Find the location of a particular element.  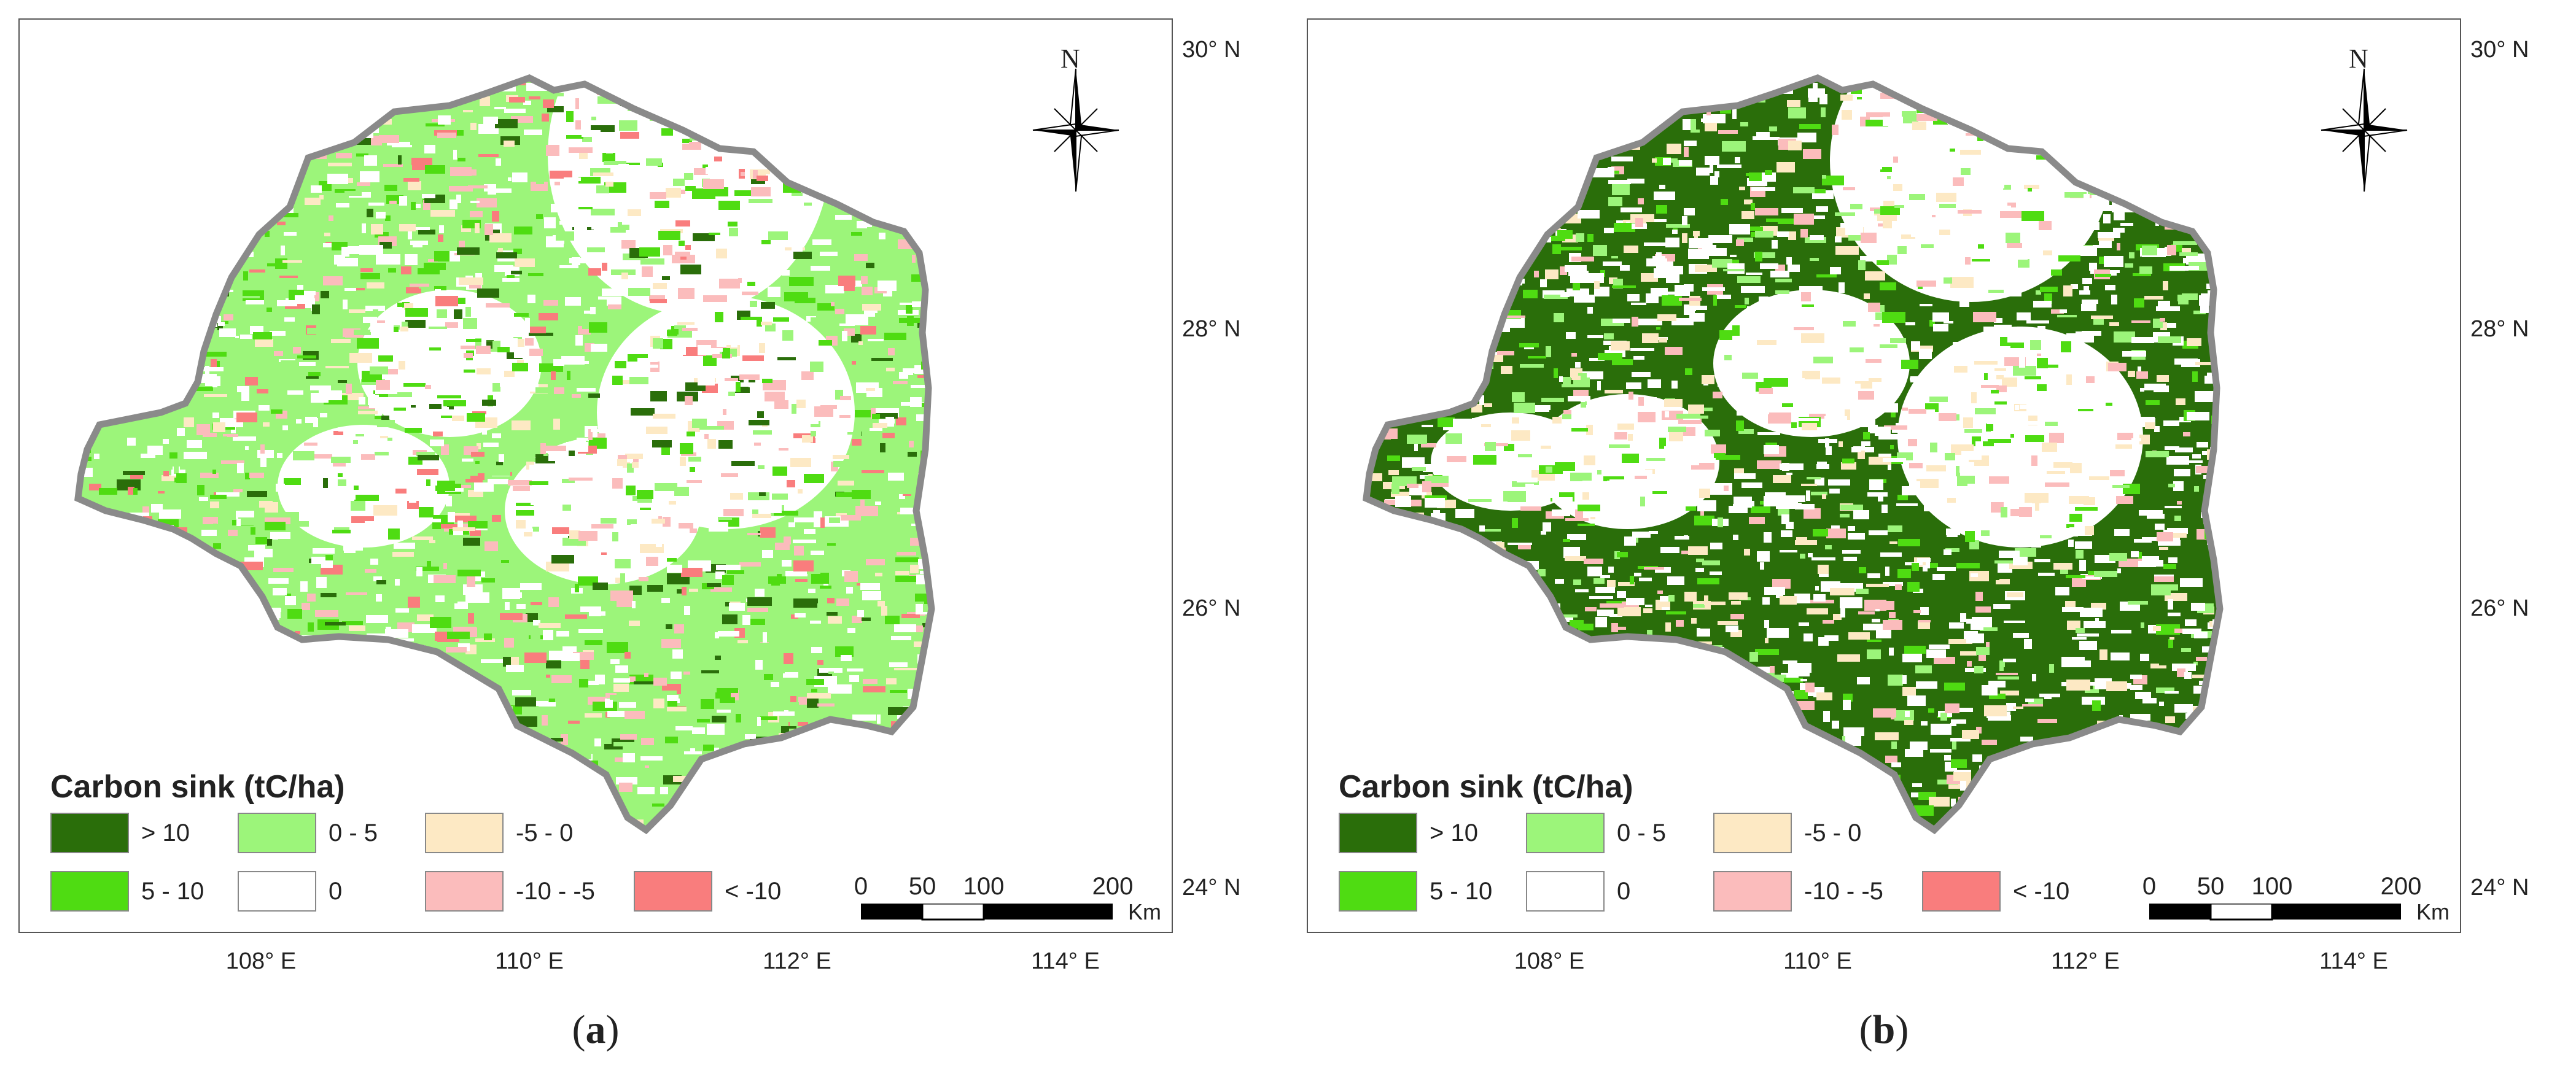

panel-caption: (b) is located at coordinates (1884, 1030).